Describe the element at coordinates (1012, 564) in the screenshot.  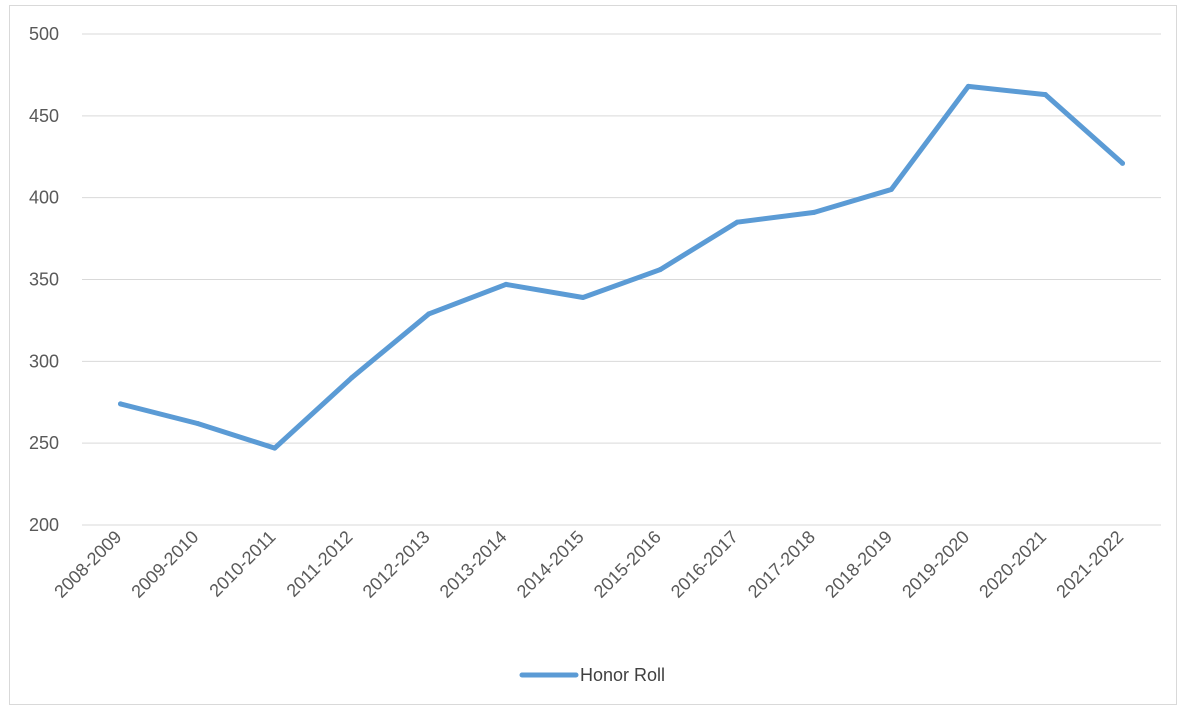
I see `x-tick-label: 2020-2021` at that location.